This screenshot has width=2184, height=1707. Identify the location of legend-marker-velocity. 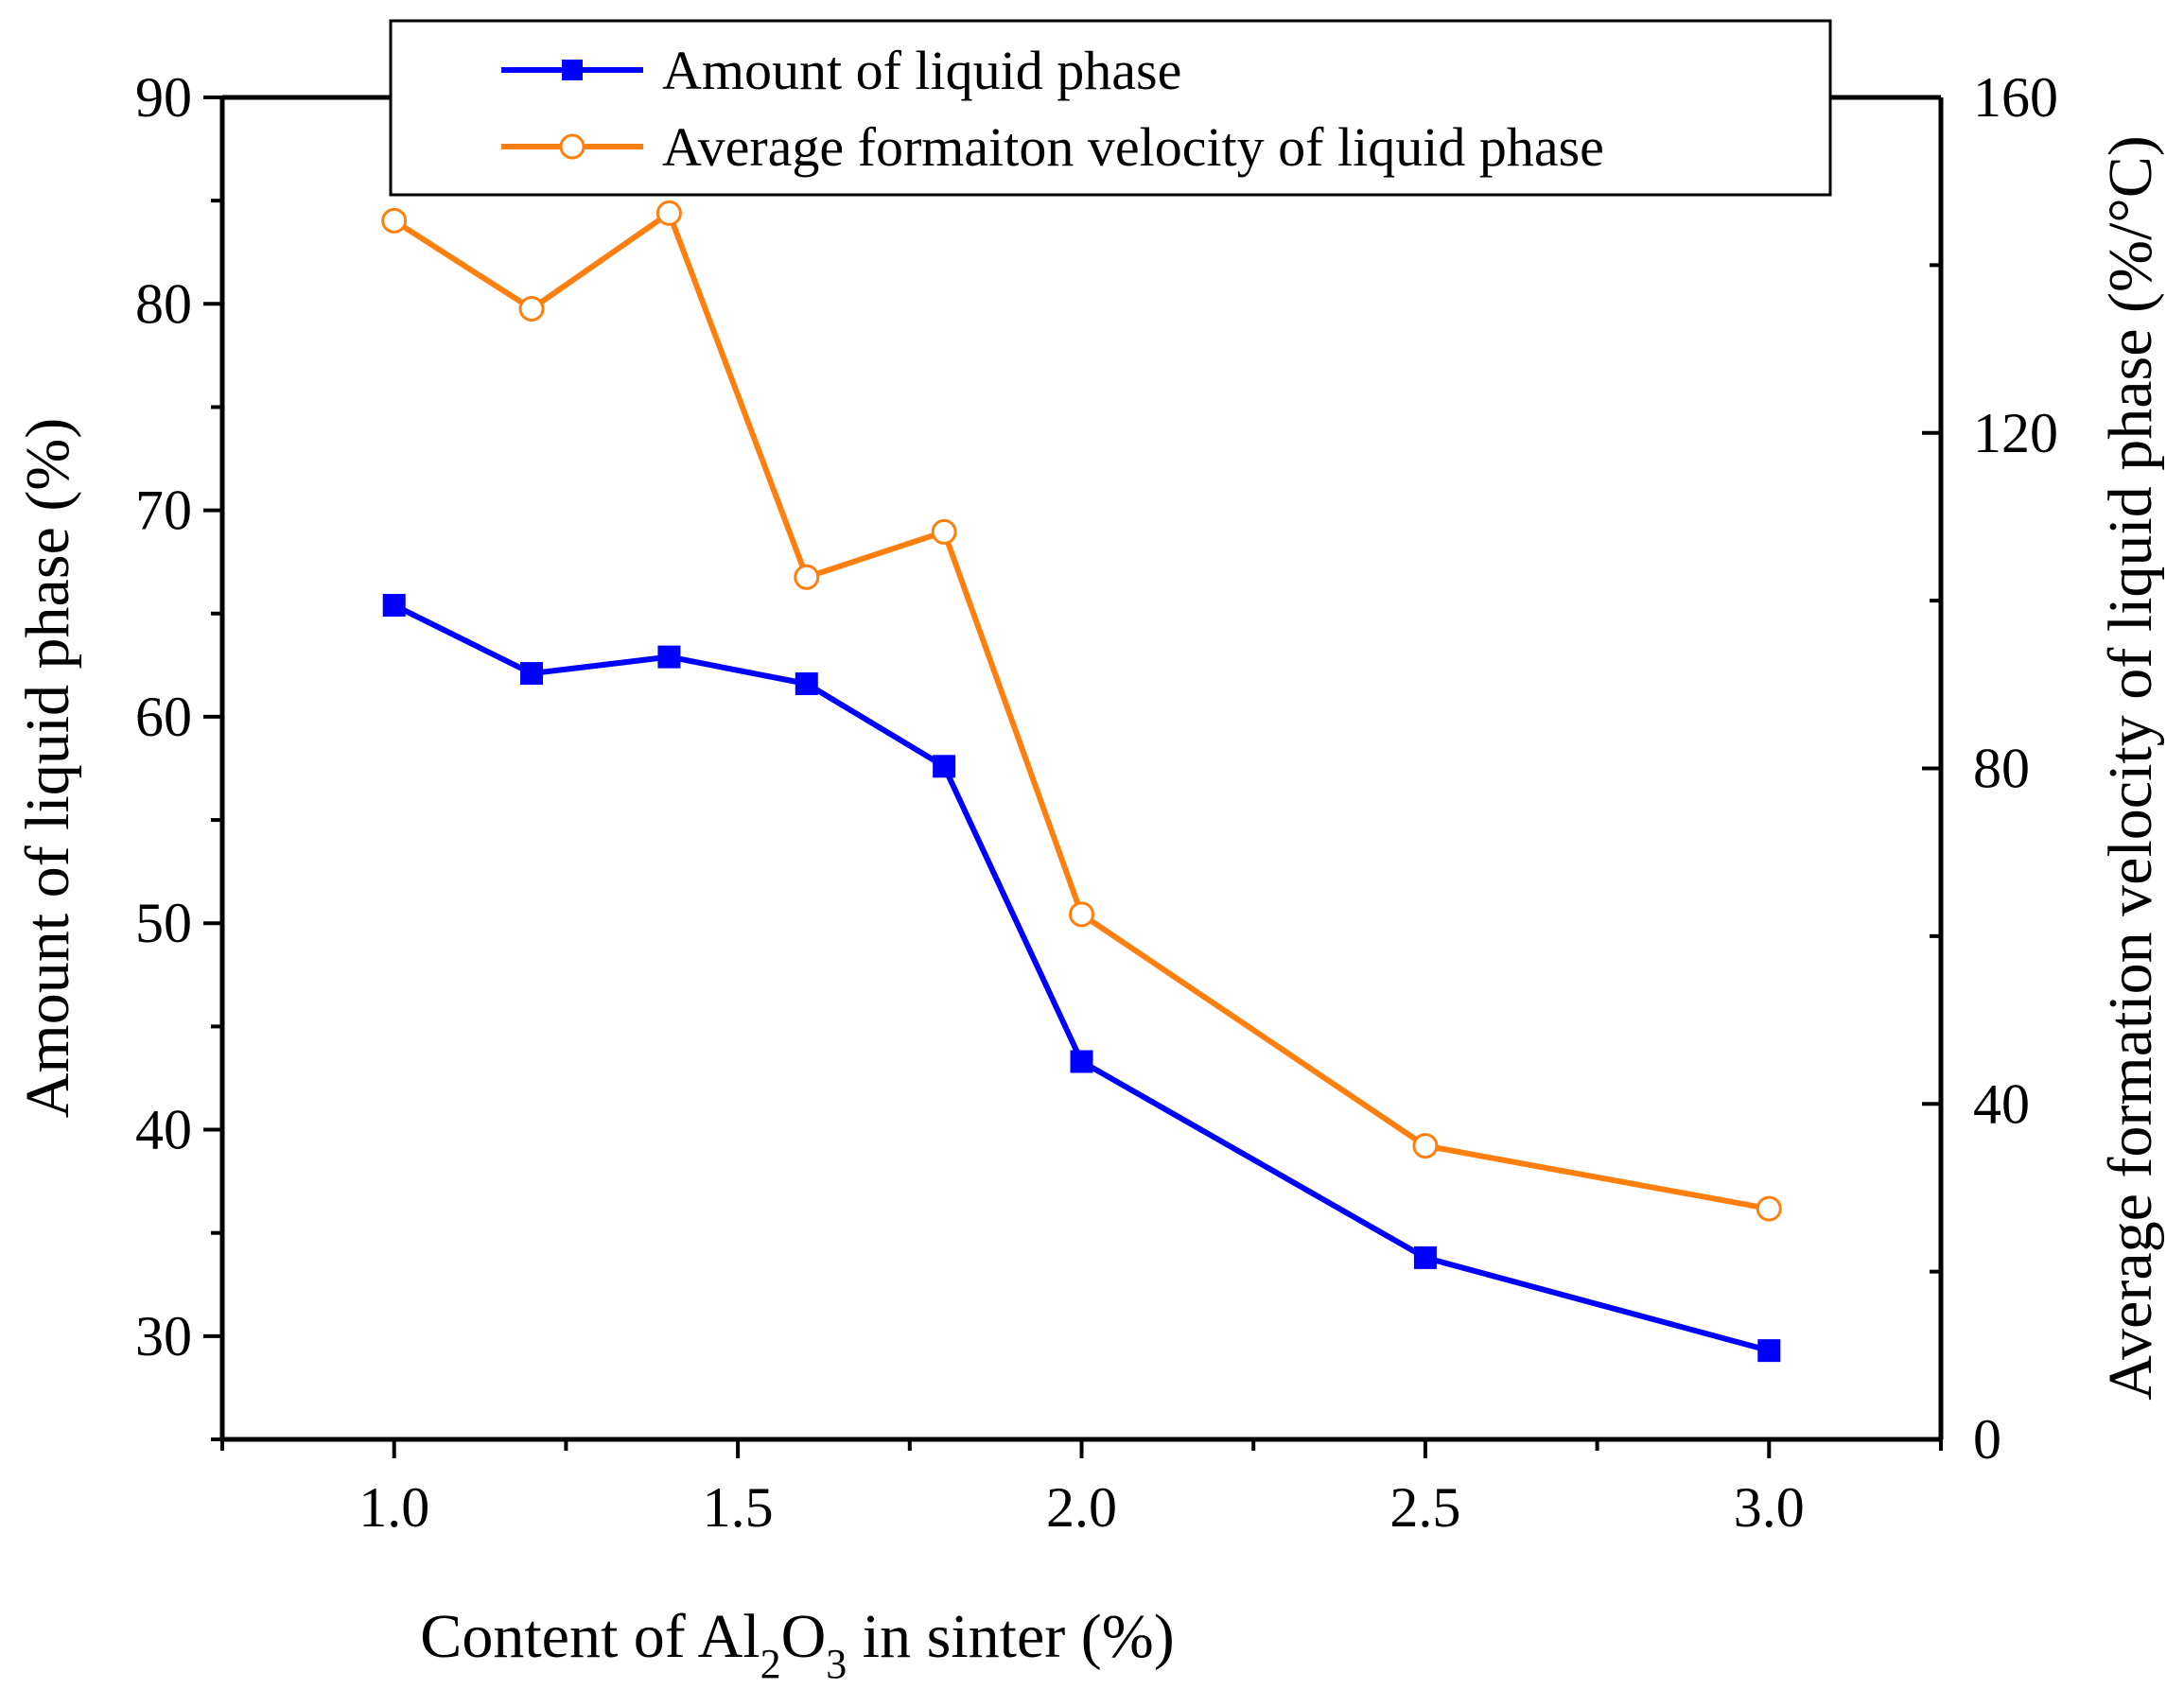
(572, 146).